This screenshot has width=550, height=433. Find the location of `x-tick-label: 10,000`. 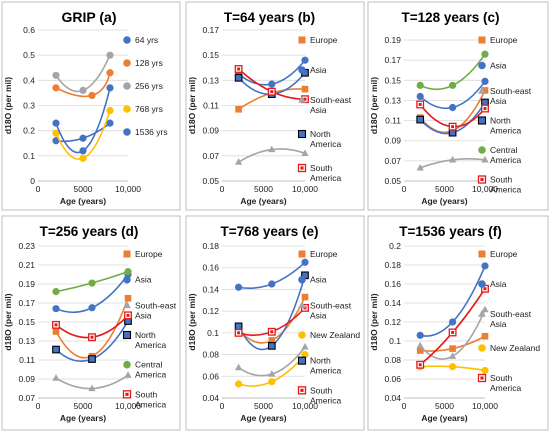

x-tick-label: 10,000 is located at coordinates (128, 189).